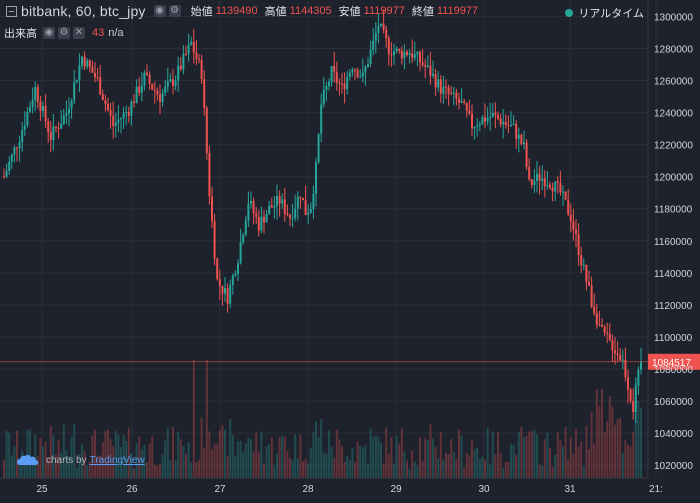 The width and height of the screenshot is (700, 503). I want to click on y-tick-label: 1060000, so click(673, 402).